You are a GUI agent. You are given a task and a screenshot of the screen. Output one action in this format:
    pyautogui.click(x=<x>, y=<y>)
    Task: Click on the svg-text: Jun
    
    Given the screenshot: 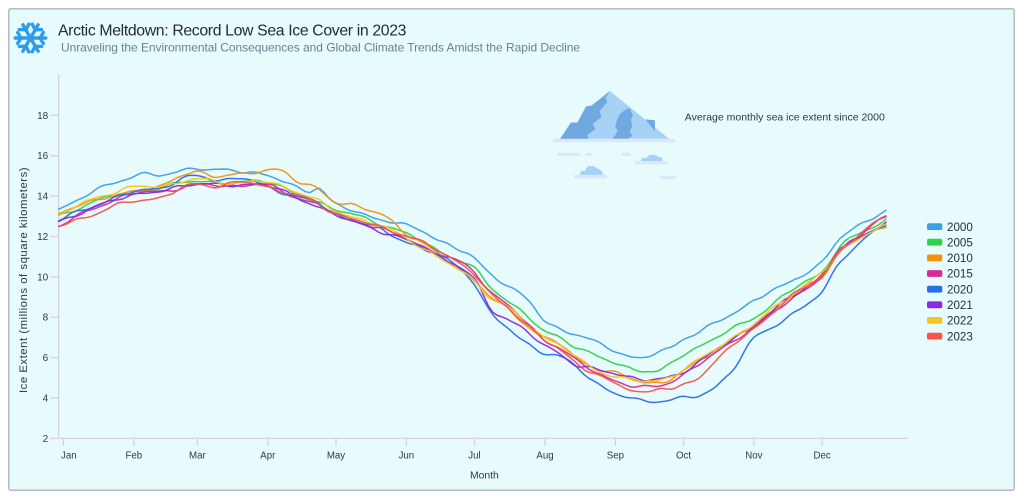 What is the action you would take?
    pyautogui.click(x=407, y=455)
    